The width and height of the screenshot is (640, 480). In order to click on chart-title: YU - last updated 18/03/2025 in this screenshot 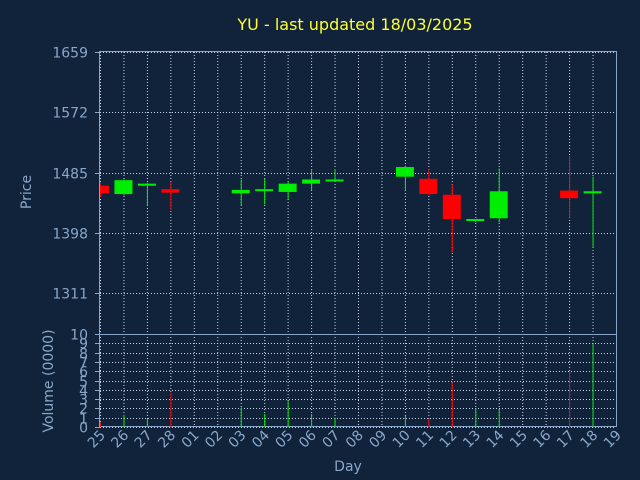, I will do `click(354, 24)`.